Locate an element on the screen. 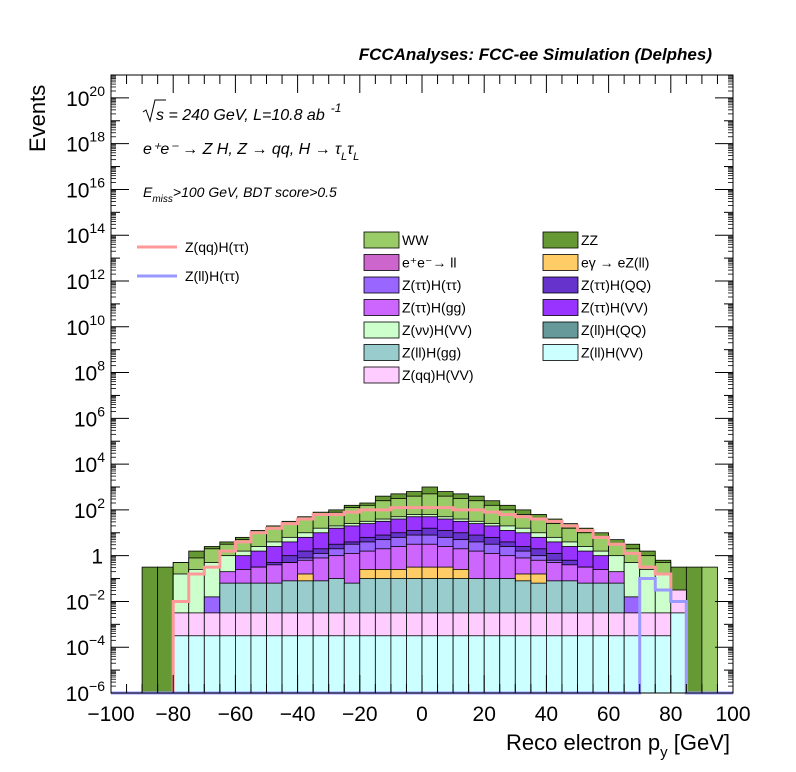 Image resolution: width=796 pixels, height=772 pixels. legend-label: Z(ll)H(gg) is located at coordinates (431, 353).